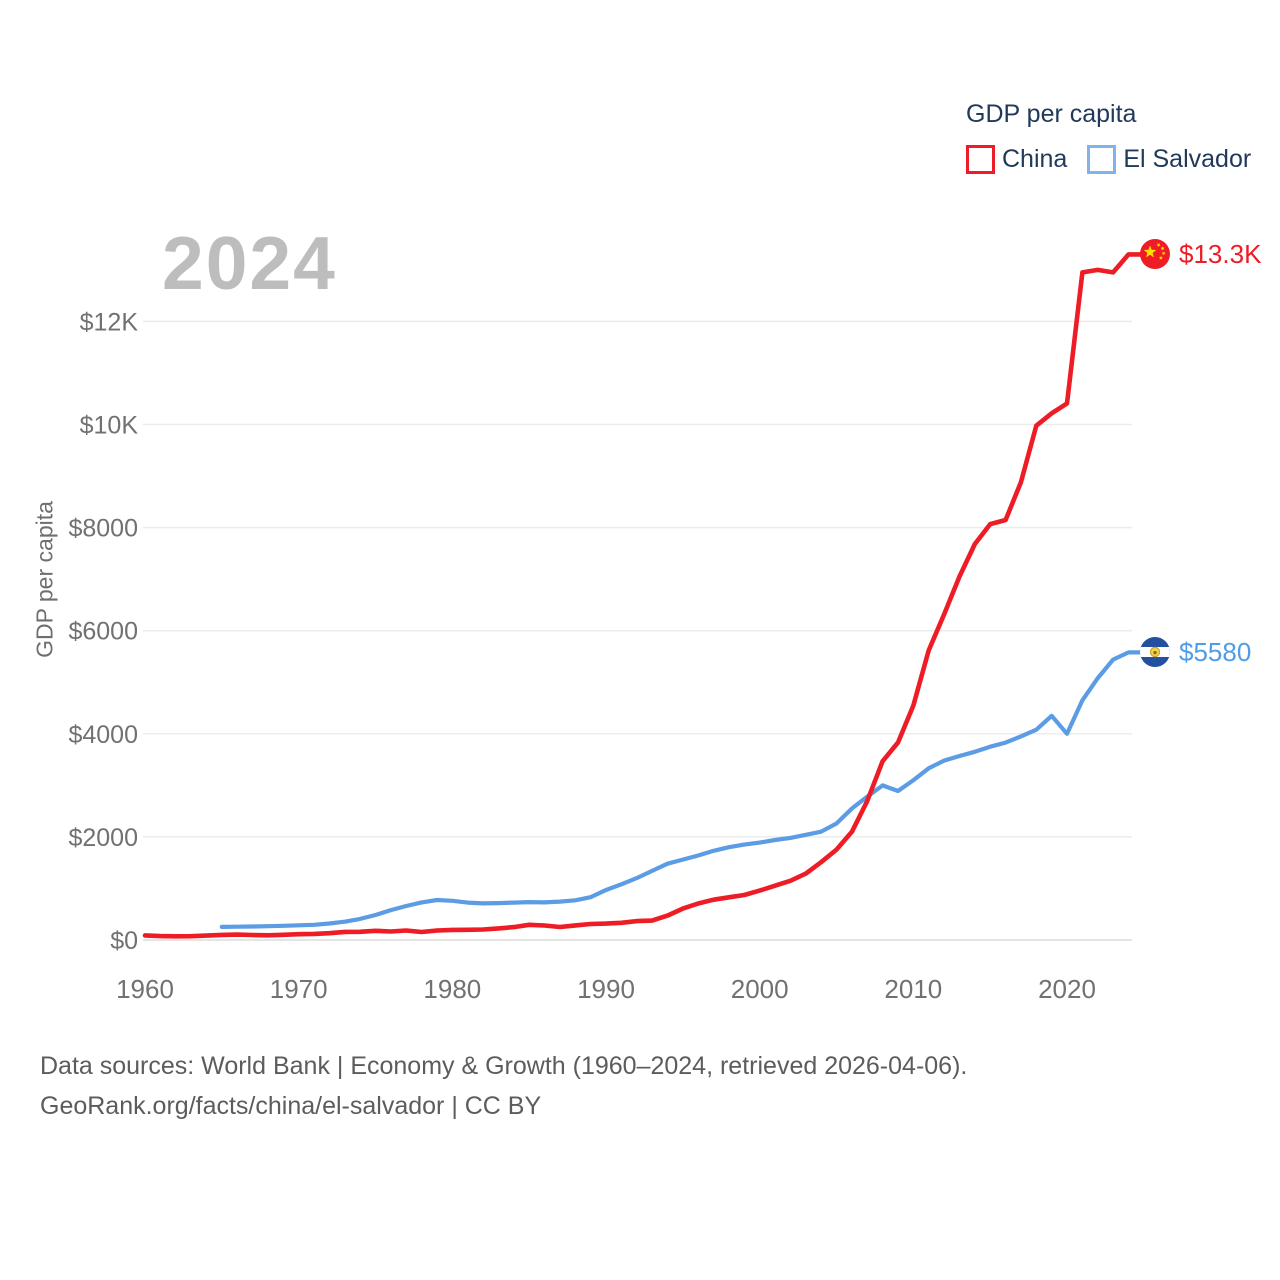 The width and height of the screenshot is (1280, 1280). I want to click on y-tick-label: $6000, so click(103, 632).